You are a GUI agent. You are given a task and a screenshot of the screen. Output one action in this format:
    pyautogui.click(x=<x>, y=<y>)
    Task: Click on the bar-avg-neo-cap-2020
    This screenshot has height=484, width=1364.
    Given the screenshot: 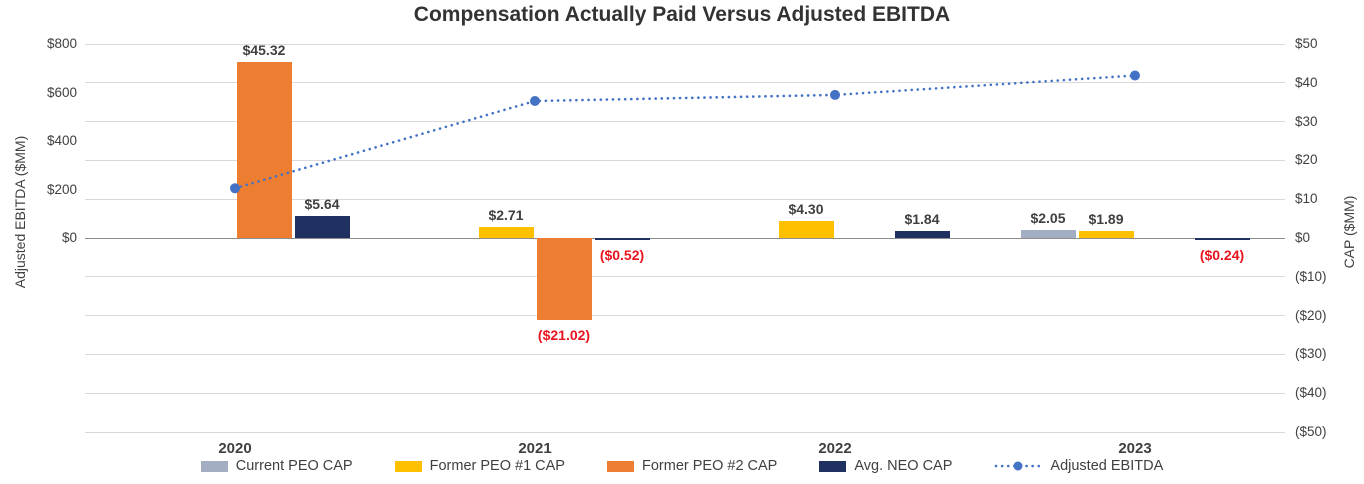 What is the action you would take?
    pyautogui.click(x=322, y=227)
    